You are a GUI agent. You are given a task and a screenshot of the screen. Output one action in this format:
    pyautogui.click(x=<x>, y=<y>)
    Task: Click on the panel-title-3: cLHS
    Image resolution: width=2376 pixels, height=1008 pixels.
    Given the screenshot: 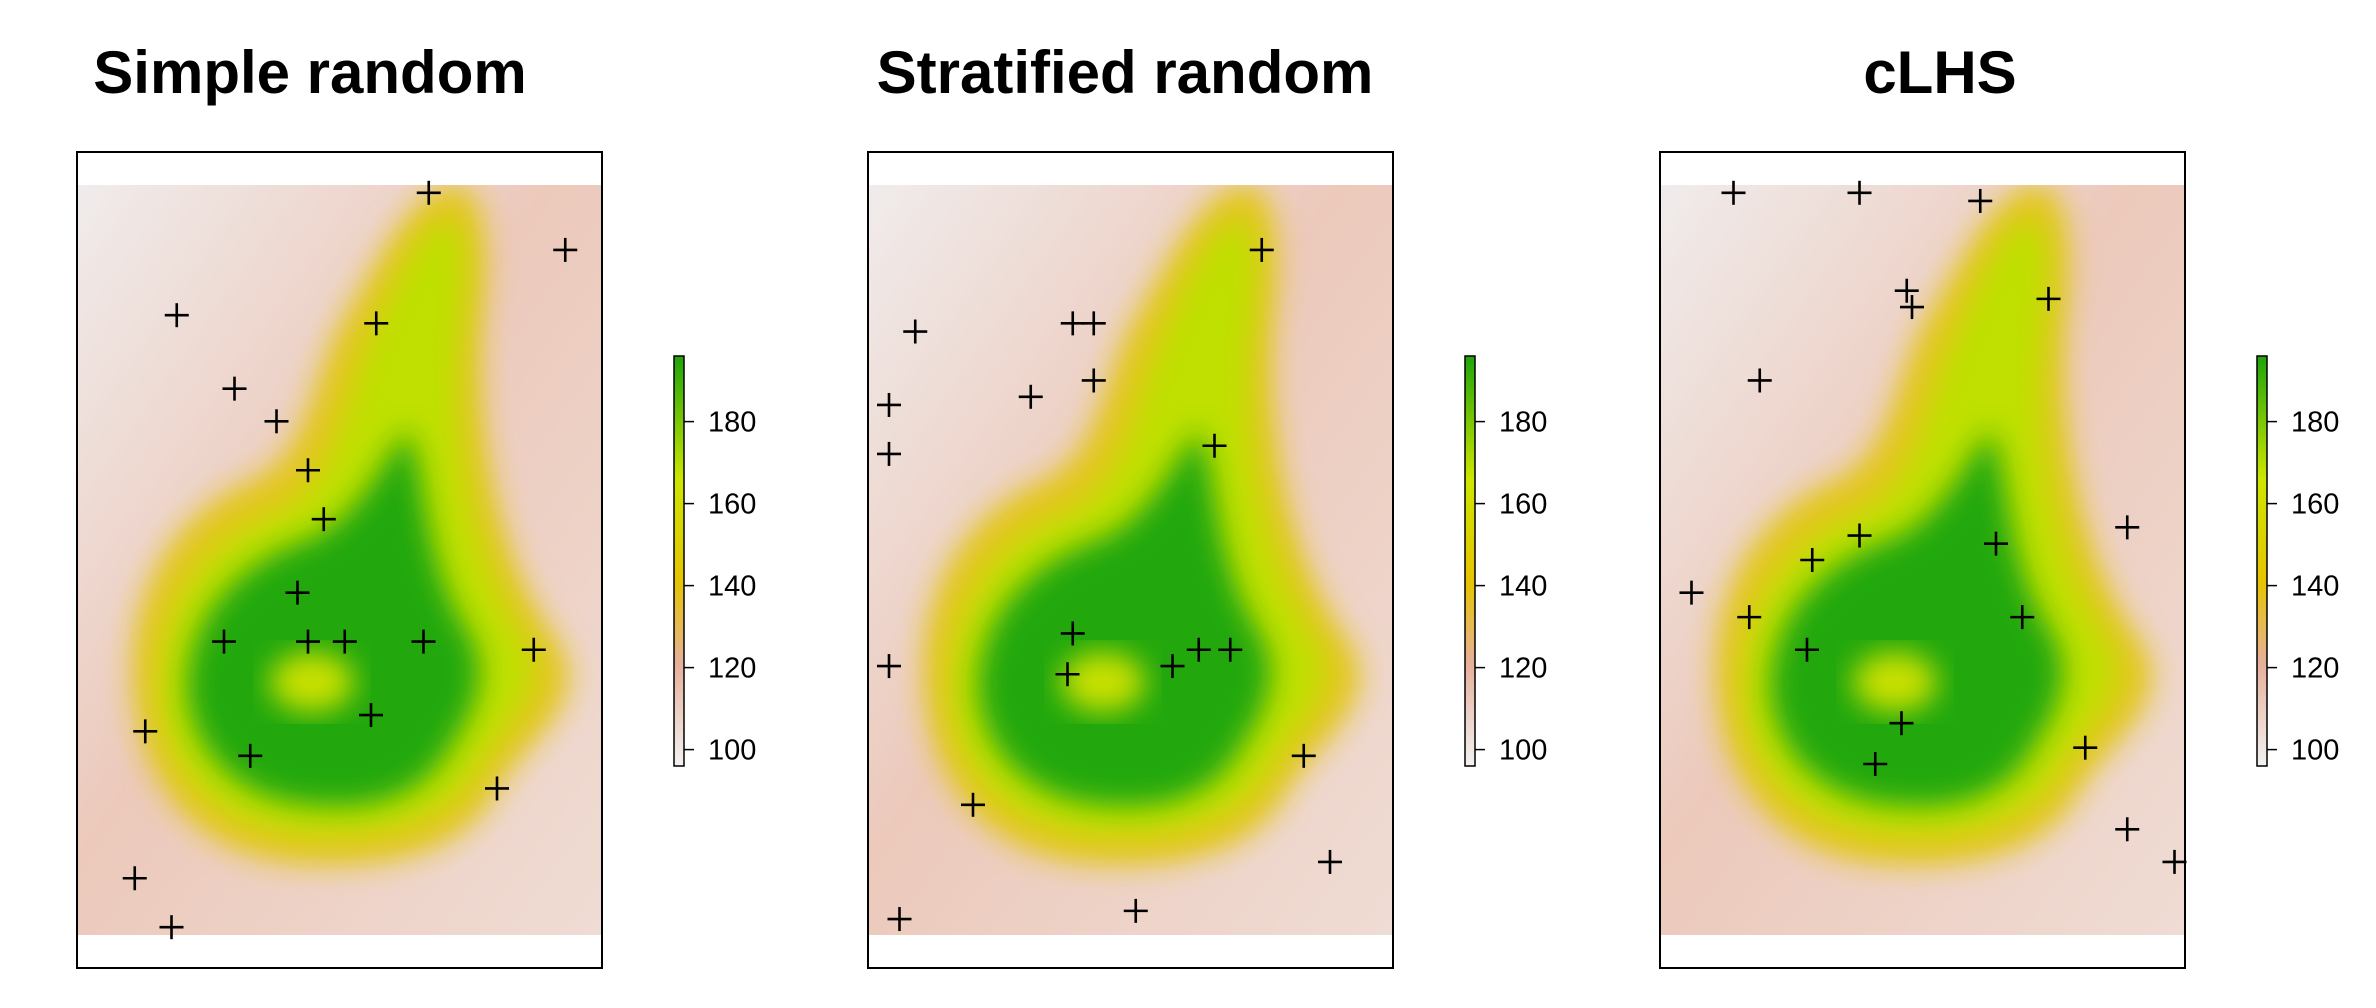 What is the action you would take?
    pyautogui.click(x=1940, y=72)
    